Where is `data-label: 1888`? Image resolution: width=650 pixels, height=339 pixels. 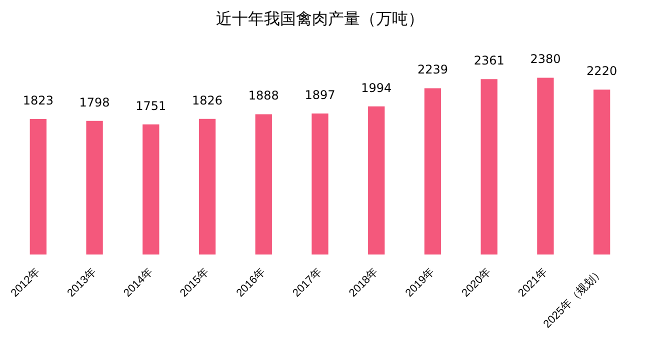
data-label: 1888 is located at coordinates (263, 95).